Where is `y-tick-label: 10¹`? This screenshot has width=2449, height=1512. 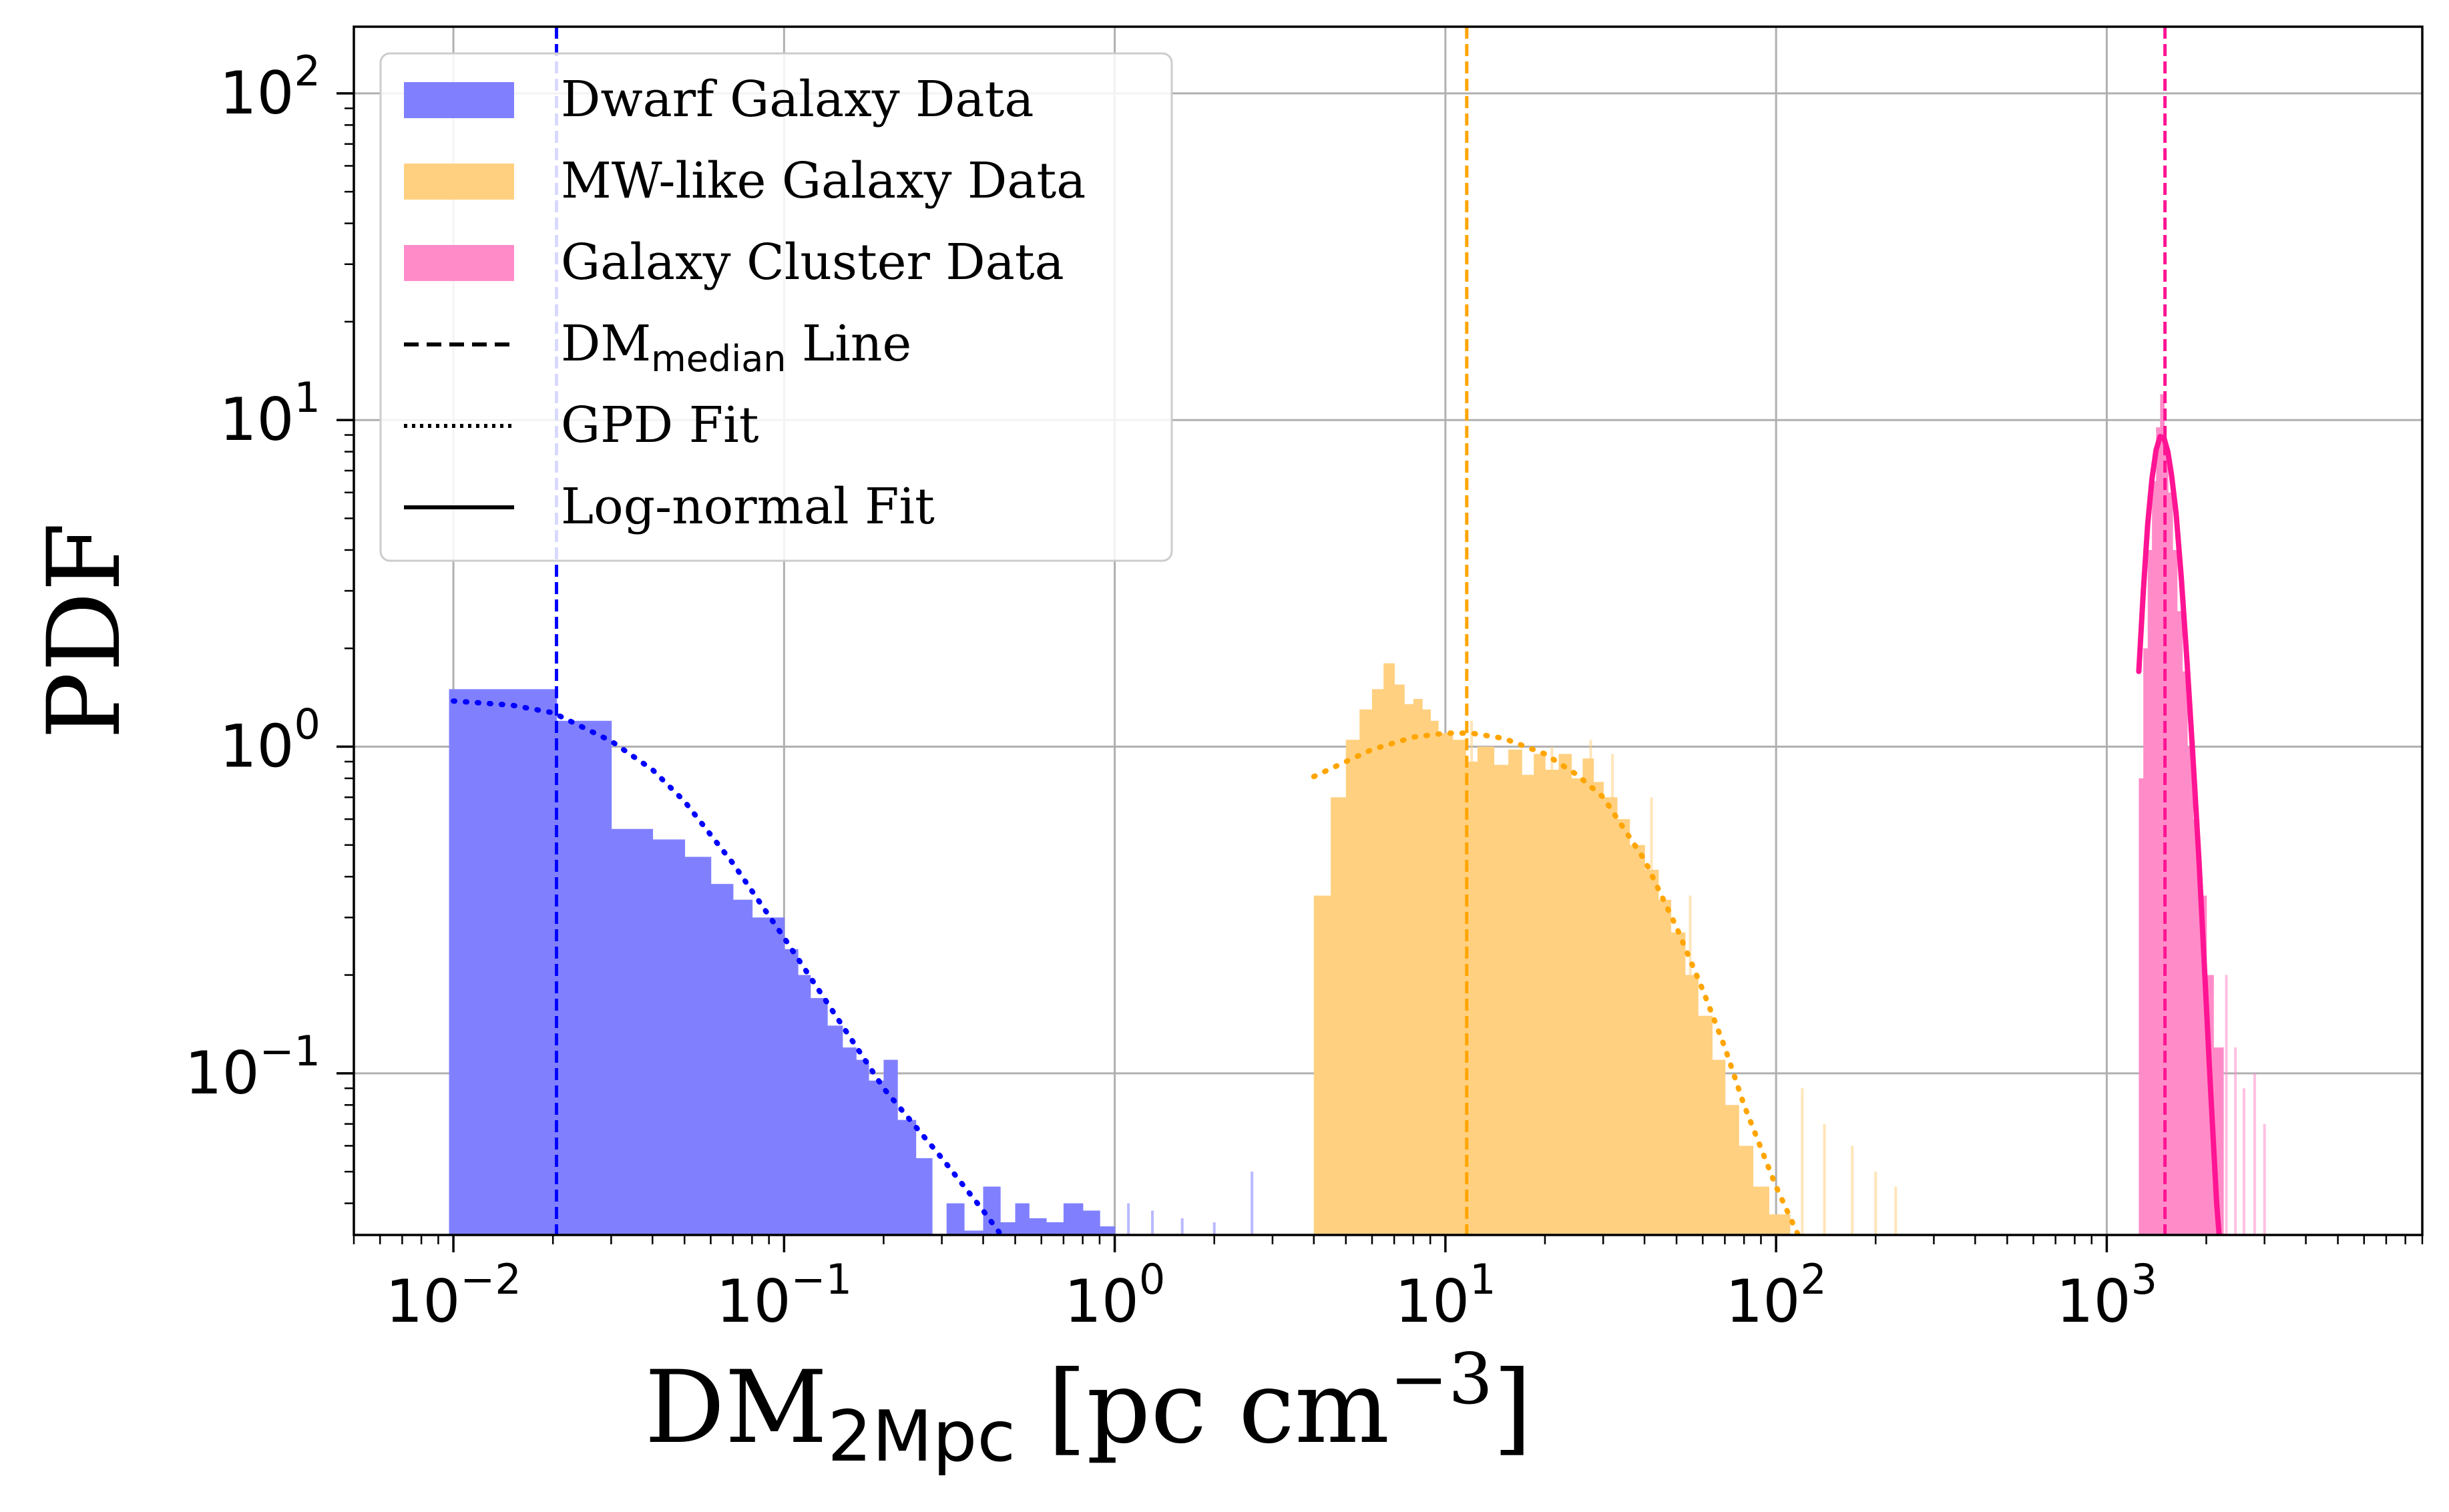 y-tick-label: 10¹ is located at coordinates (270, 413).